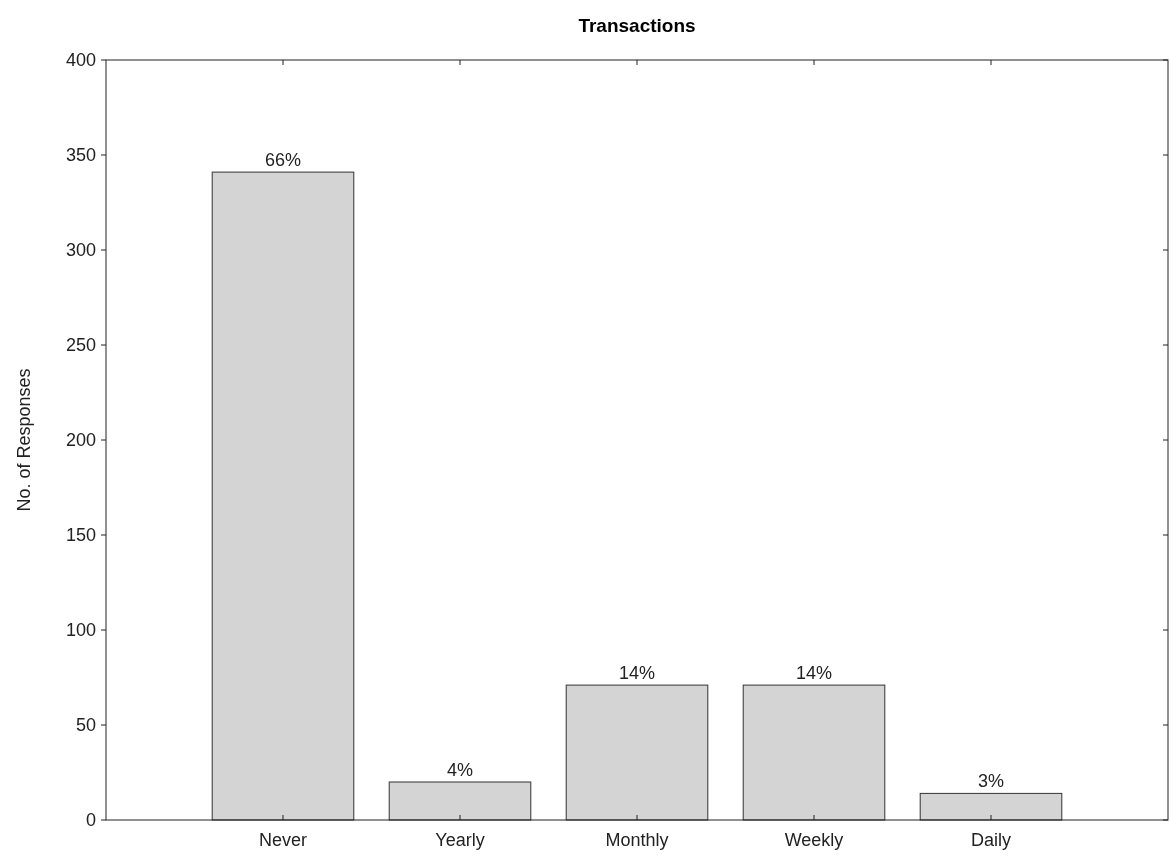 This screenshot has width=1171, height=862. Describe the element at coordinates (991, 781) in the screenshot. I see `annotation: 3%` at that location.